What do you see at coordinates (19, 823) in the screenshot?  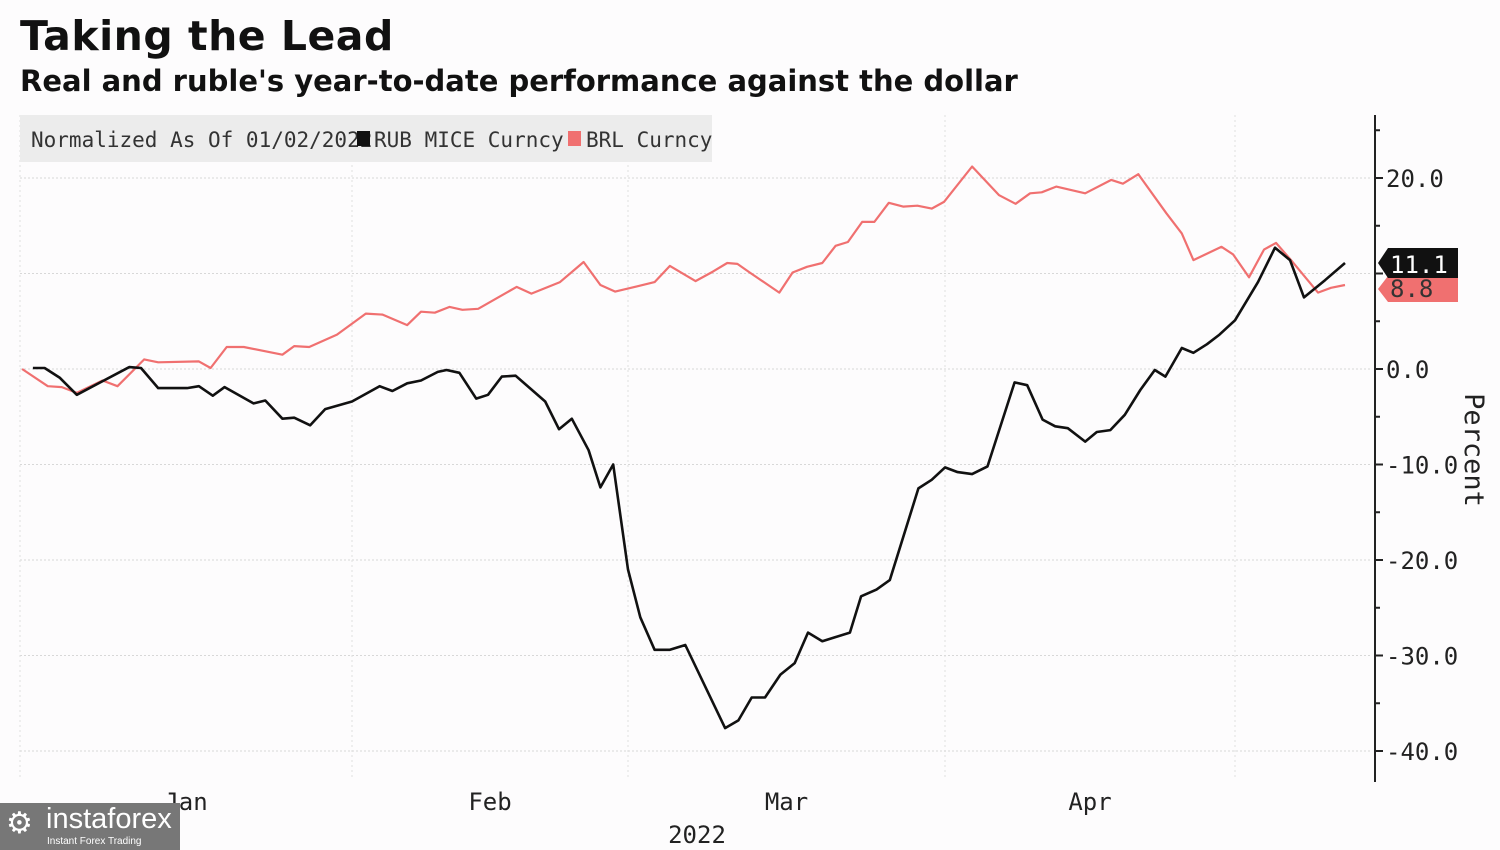 I see `gear-logo-icon: ⚙` at bounding box center [19, 823].